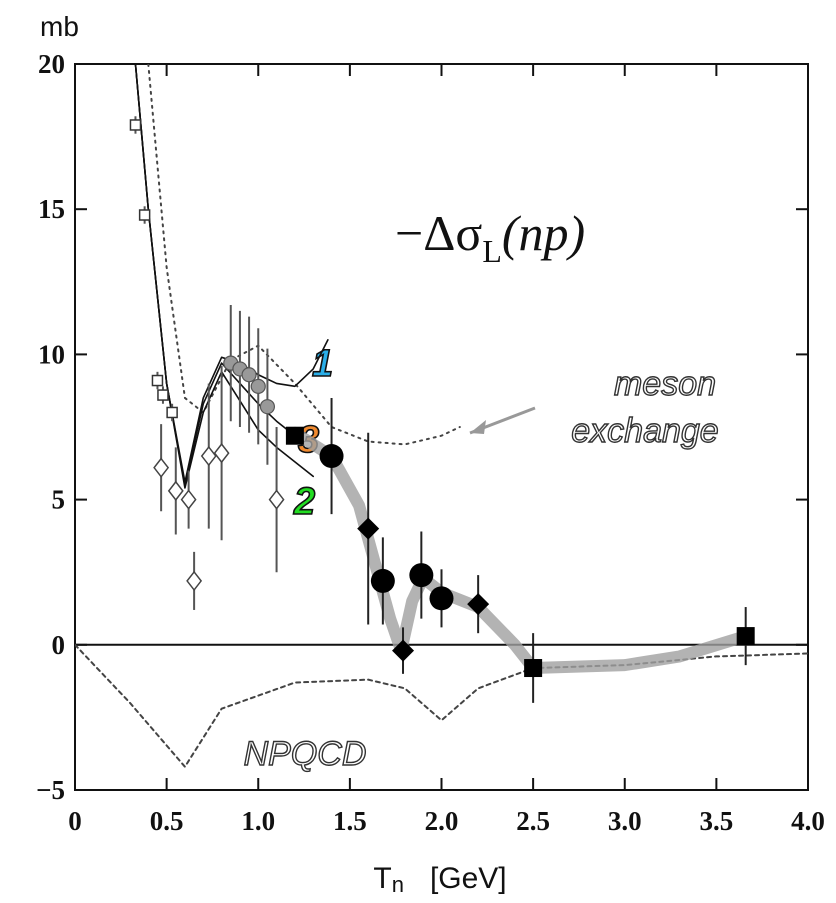 This screenshot has height=903, width=836. I want to click on x-label-sub: n, so click(398, 884).